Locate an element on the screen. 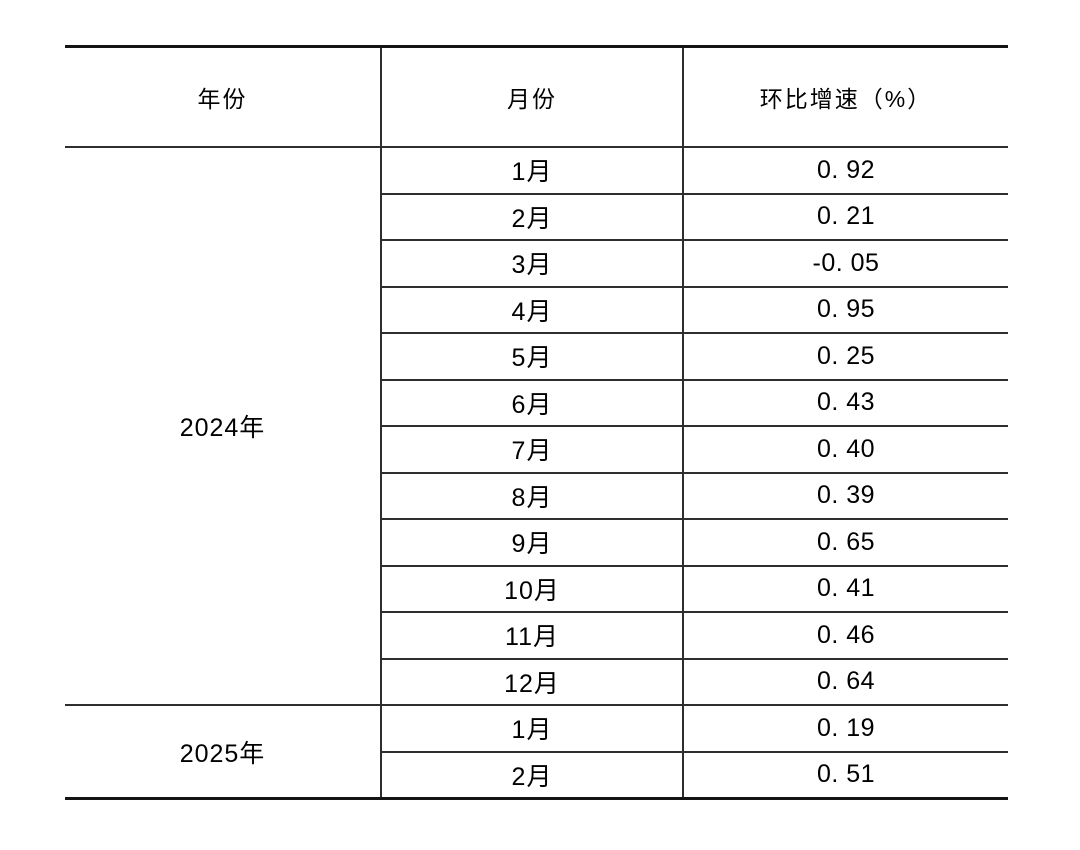 The height and width of the screenshot is (850, 1080). value-cell: 0. 95 is located at coordinates (845, 310).